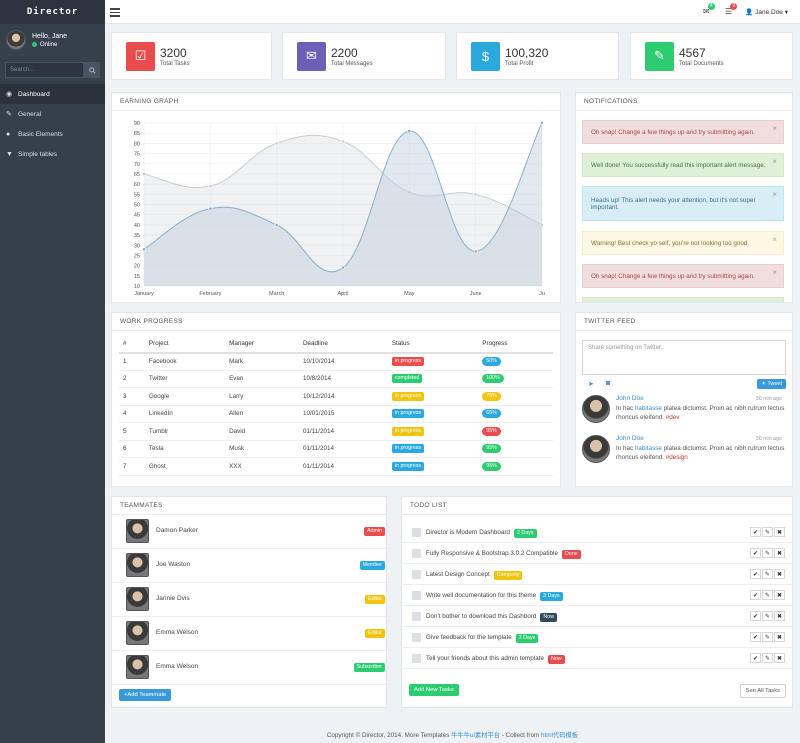 The image size is (800, 743). What do you see at coordinates (137, 155) in the screenshot?
I see `y-tick-label: 75` at bounding box center [137, 155].